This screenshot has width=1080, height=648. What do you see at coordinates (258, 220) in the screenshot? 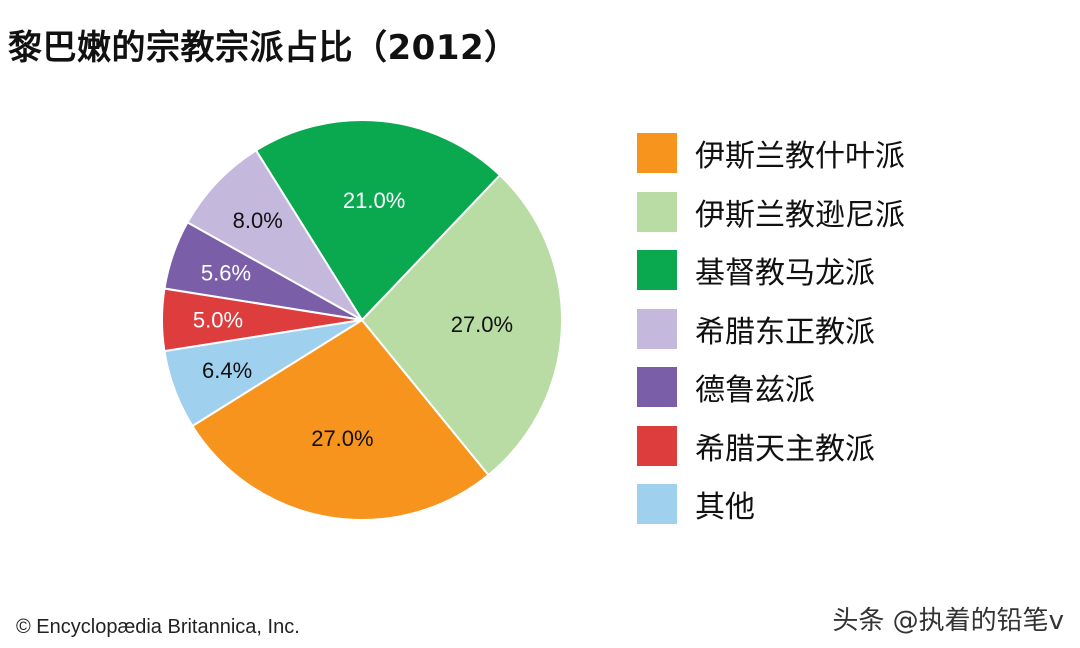
I see `pie-label-3: 8.0%` at bounding box center [258, 220].